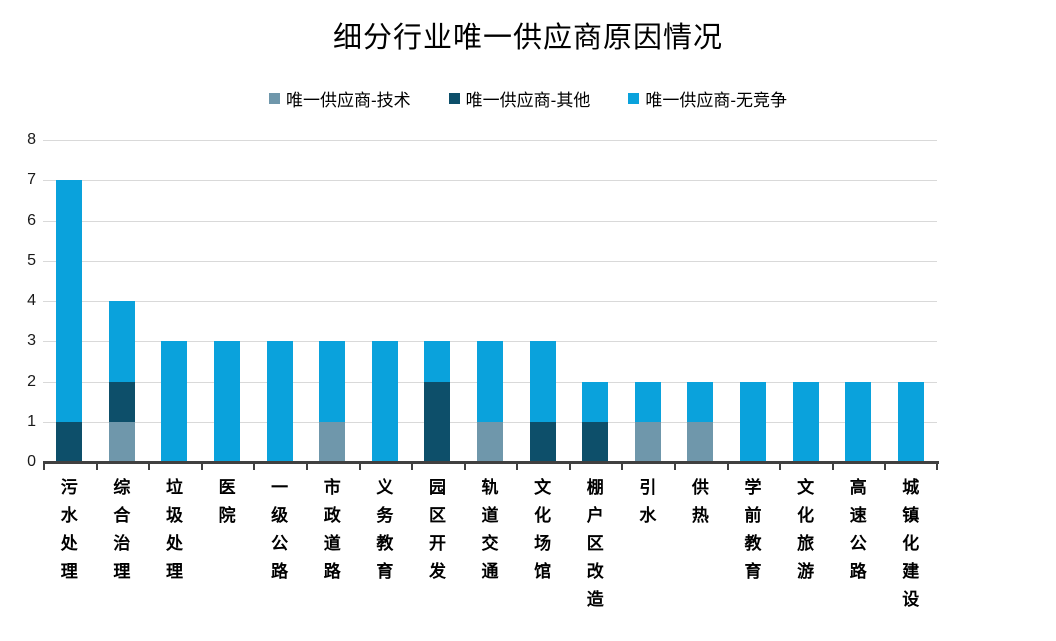  Describe the element at coordinates (31, 461) in the screenshot. I see `y-tick-label: 0` at that location.